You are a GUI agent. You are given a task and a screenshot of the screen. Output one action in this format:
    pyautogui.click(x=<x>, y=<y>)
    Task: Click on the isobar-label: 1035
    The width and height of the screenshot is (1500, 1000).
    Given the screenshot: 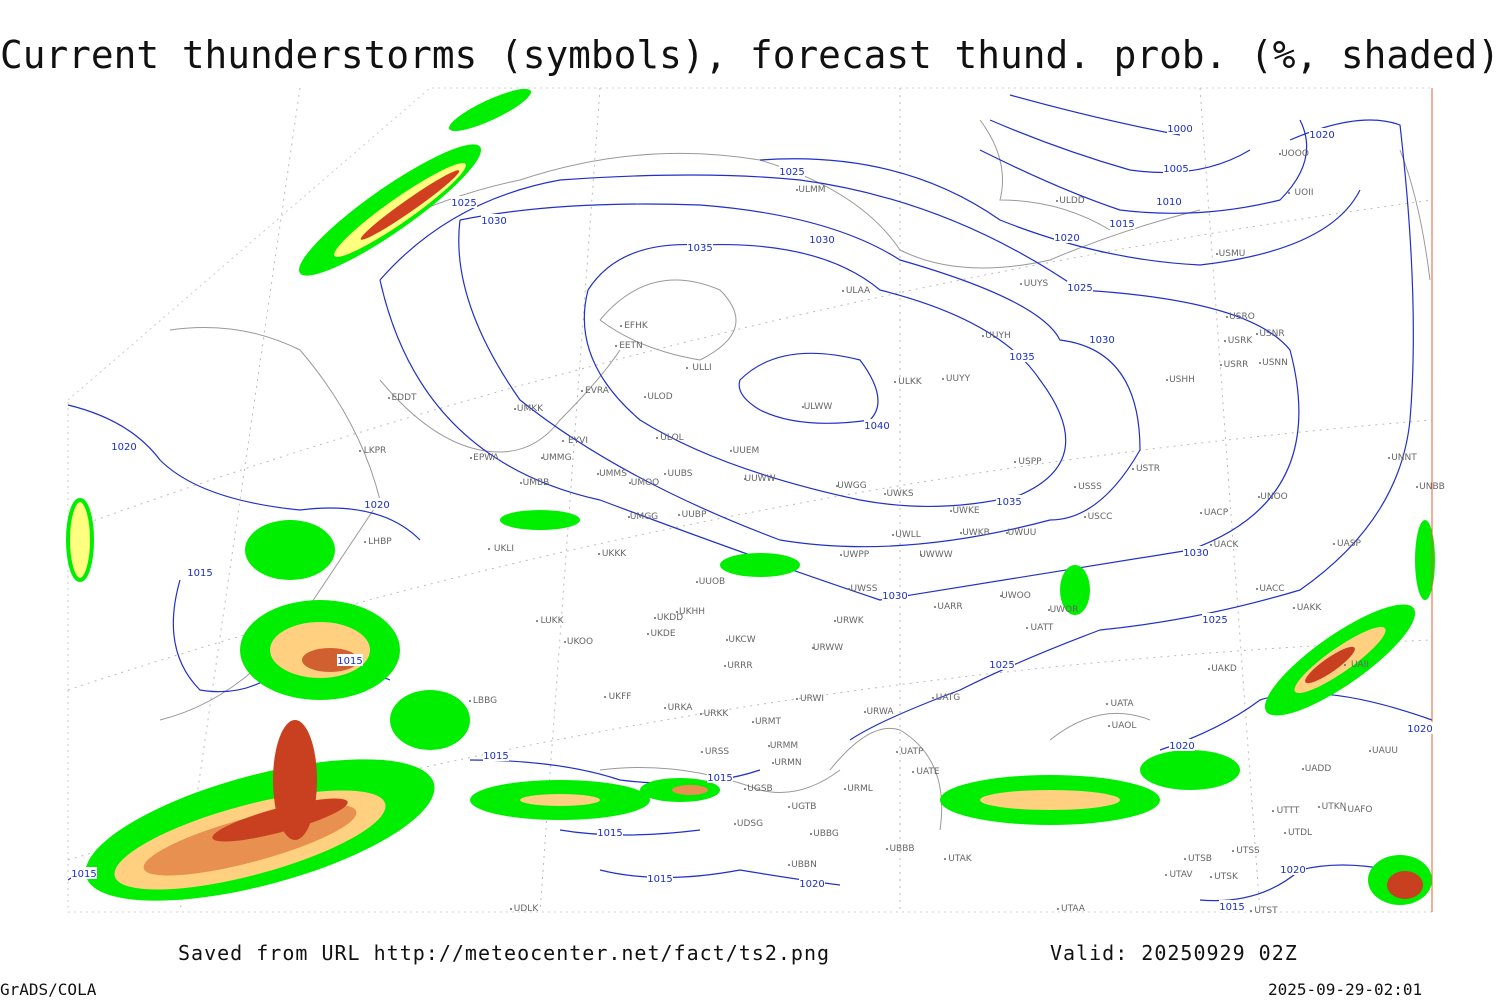 What is the action you would take?
    pyautogui.click(x=1021, y=357)
    